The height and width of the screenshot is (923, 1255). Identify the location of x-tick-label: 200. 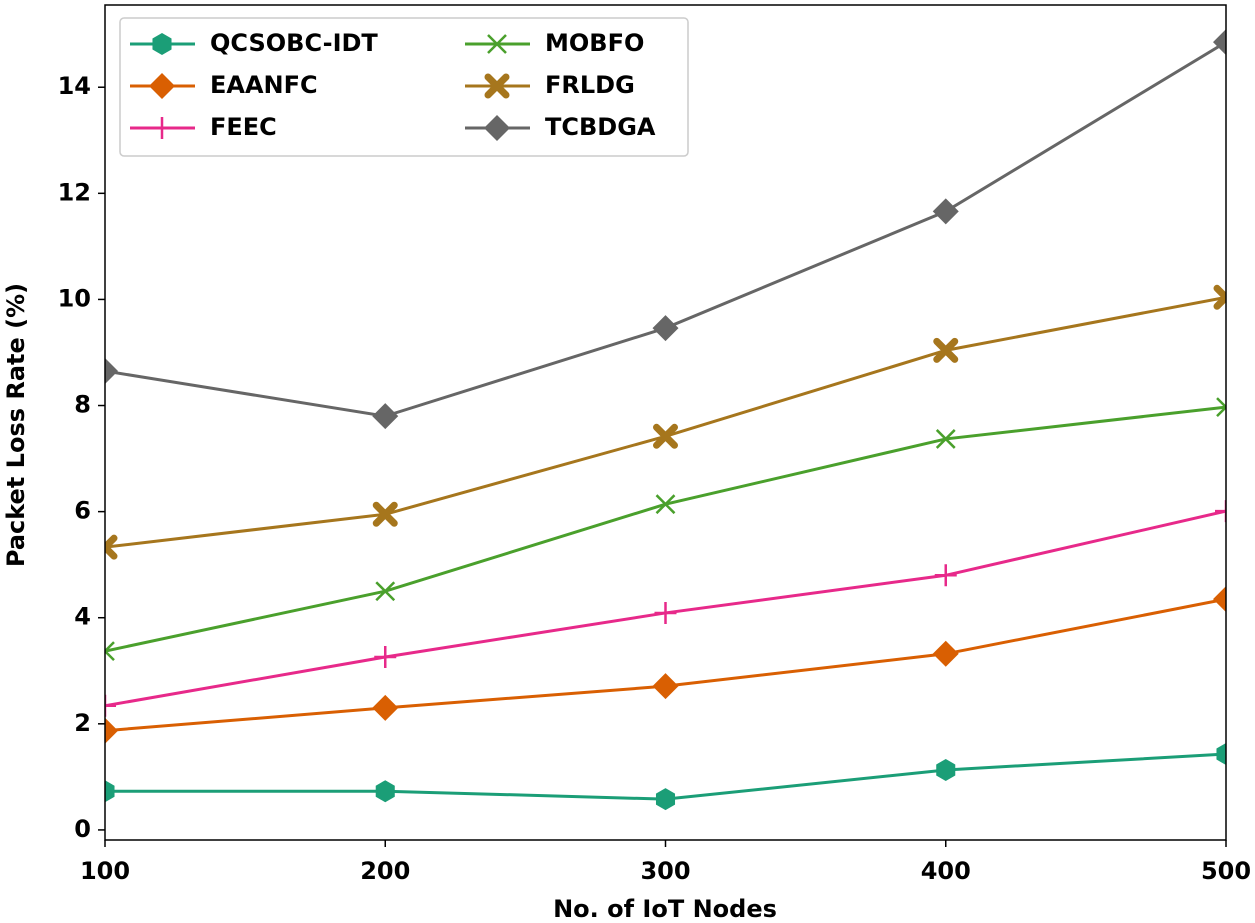
(385, 871).